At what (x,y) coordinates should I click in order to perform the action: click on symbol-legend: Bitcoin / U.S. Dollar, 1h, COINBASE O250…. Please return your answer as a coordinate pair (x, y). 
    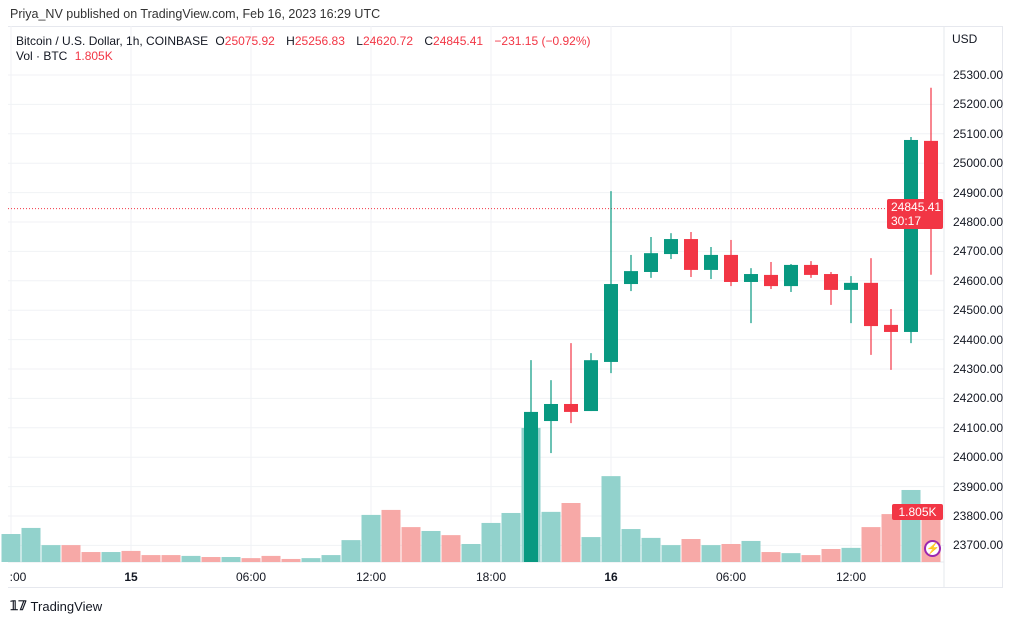
    Looking at the image, I should click on (305, 49).